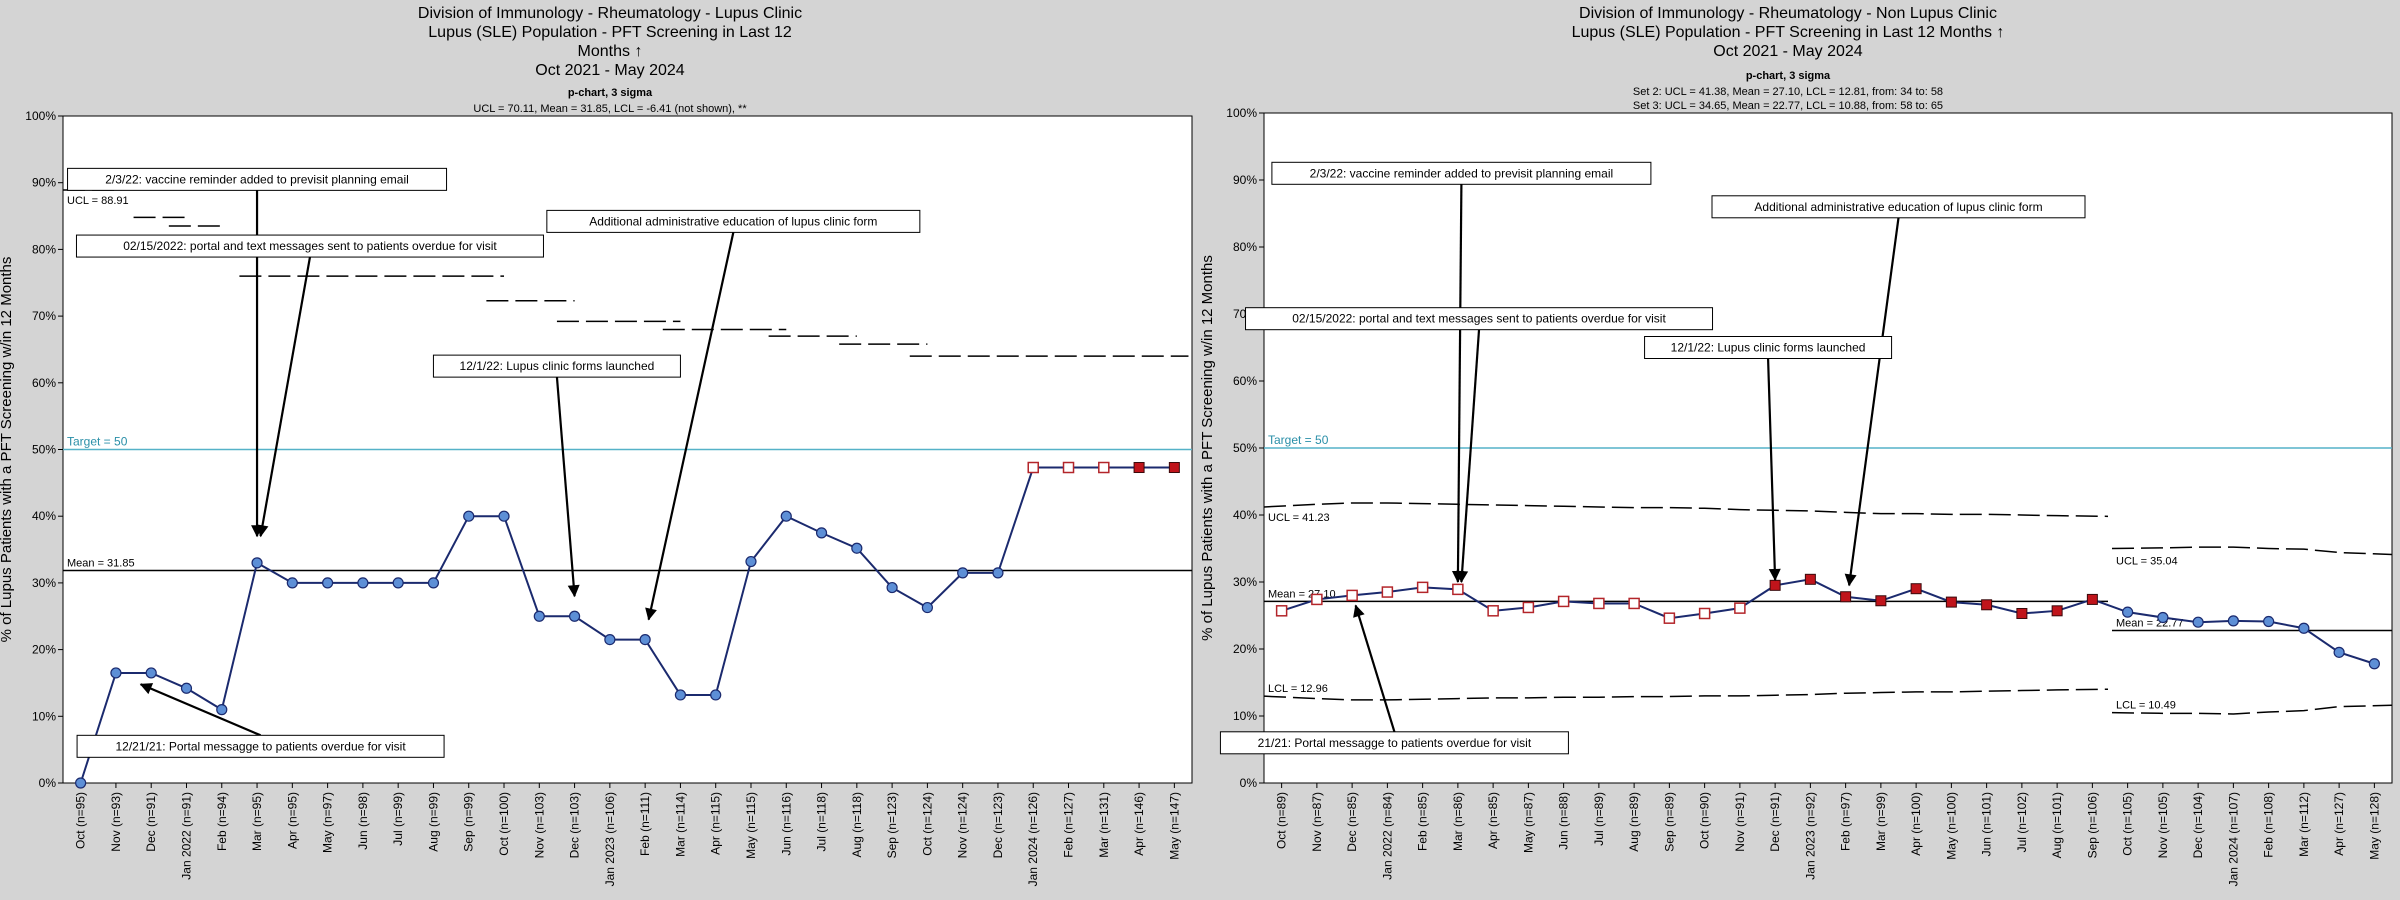 The width and height of the screenshot is (2400, 900). I want to click on x-tick-label: Jul (n=118), so click(822, 821).